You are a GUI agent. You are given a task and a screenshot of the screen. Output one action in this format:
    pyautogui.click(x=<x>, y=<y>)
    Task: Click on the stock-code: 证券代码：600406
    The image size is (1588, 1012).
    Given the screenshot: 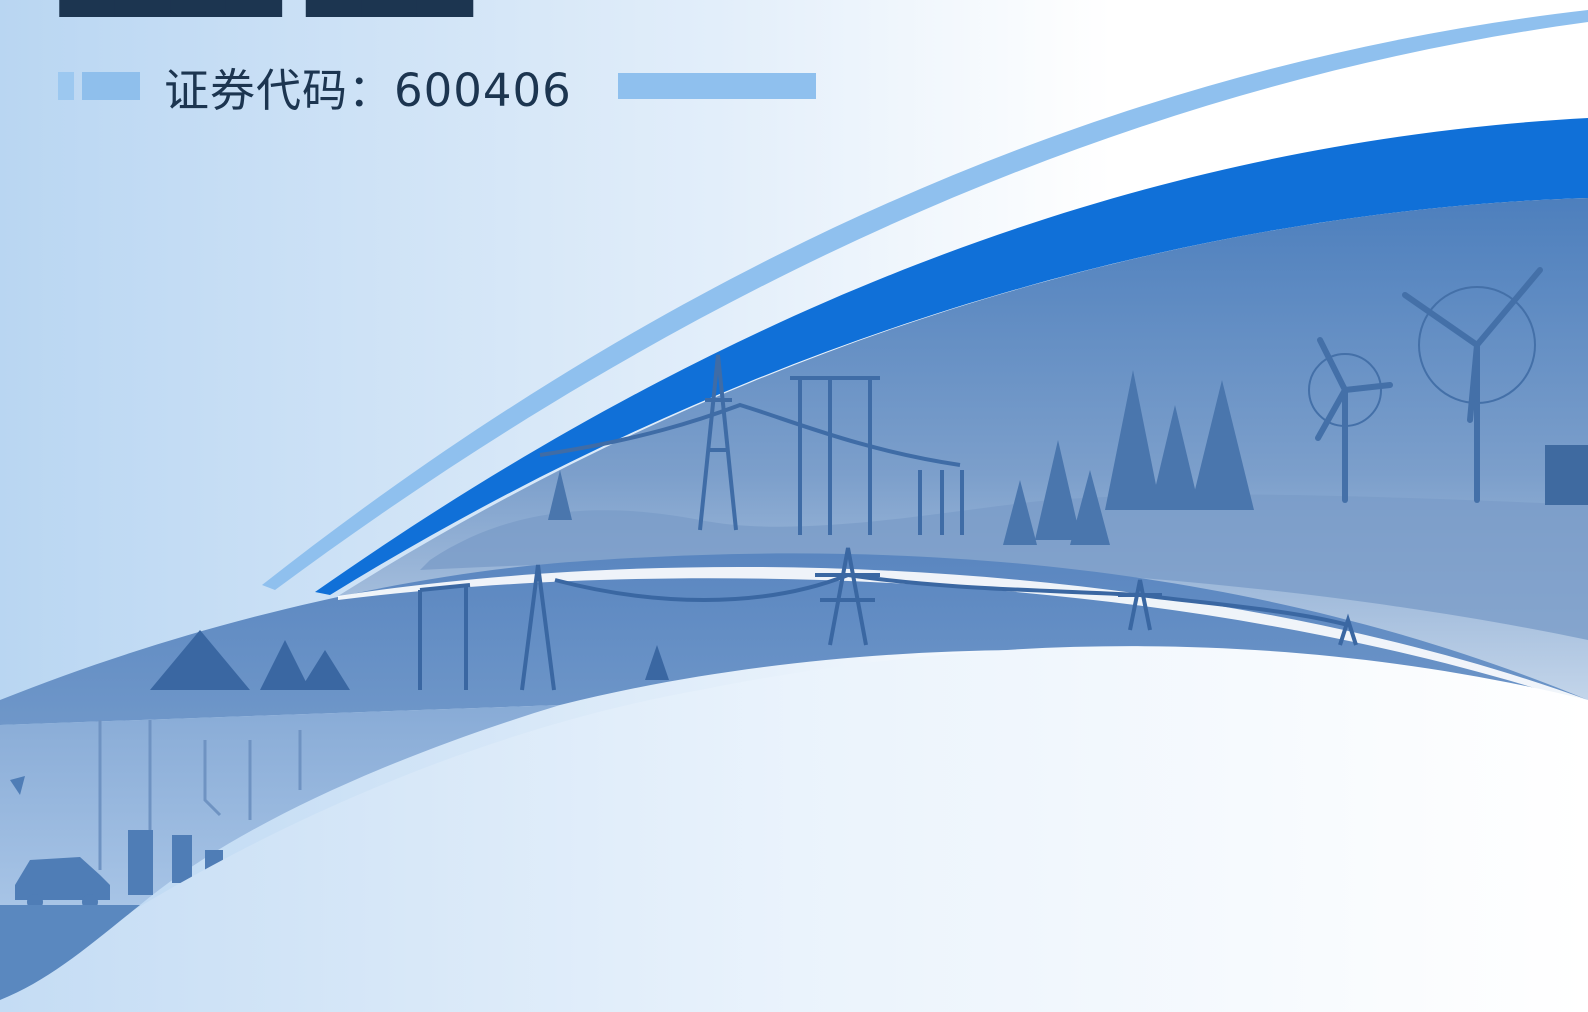 What is the action you would take?
    pyautogui.click(x=368, y=90)
    